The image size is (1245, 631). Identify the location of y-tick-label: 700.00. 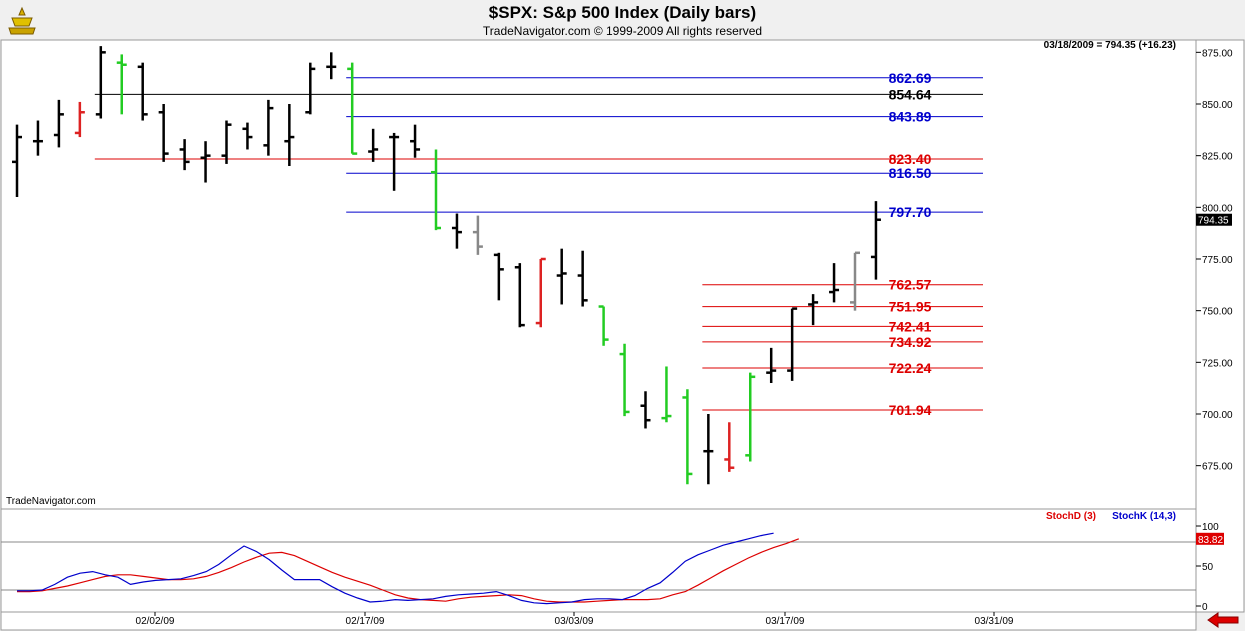
(1217, 415).